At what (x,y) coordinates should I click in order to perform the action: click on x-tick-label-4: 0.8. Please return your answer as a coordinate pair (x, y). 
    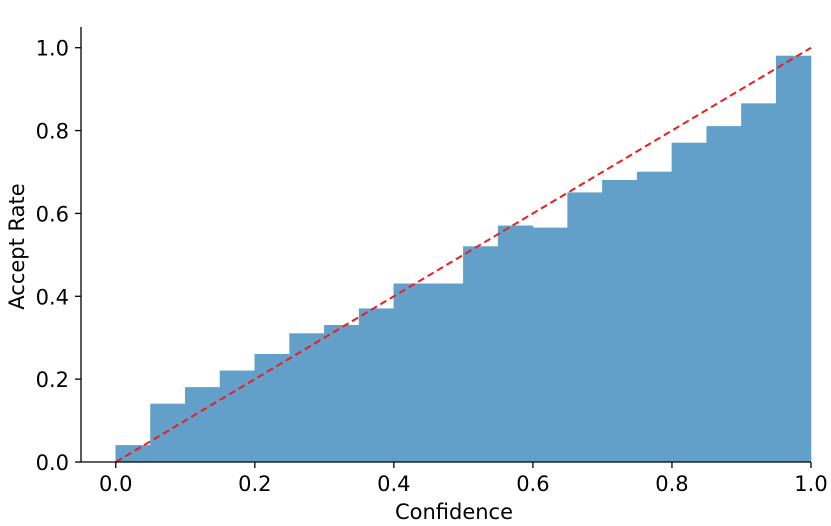
    Looking at the image, I should click on (671, 484).